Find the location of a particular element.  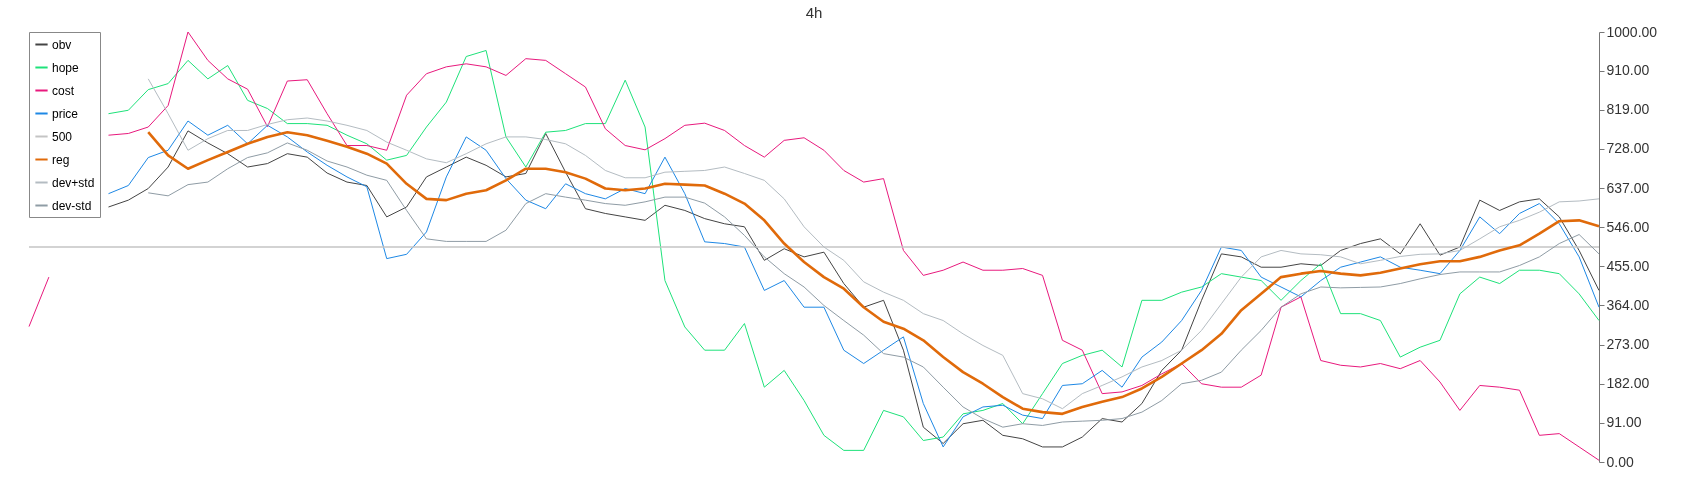

legend-label: cost is located at coordinates (63, 90).